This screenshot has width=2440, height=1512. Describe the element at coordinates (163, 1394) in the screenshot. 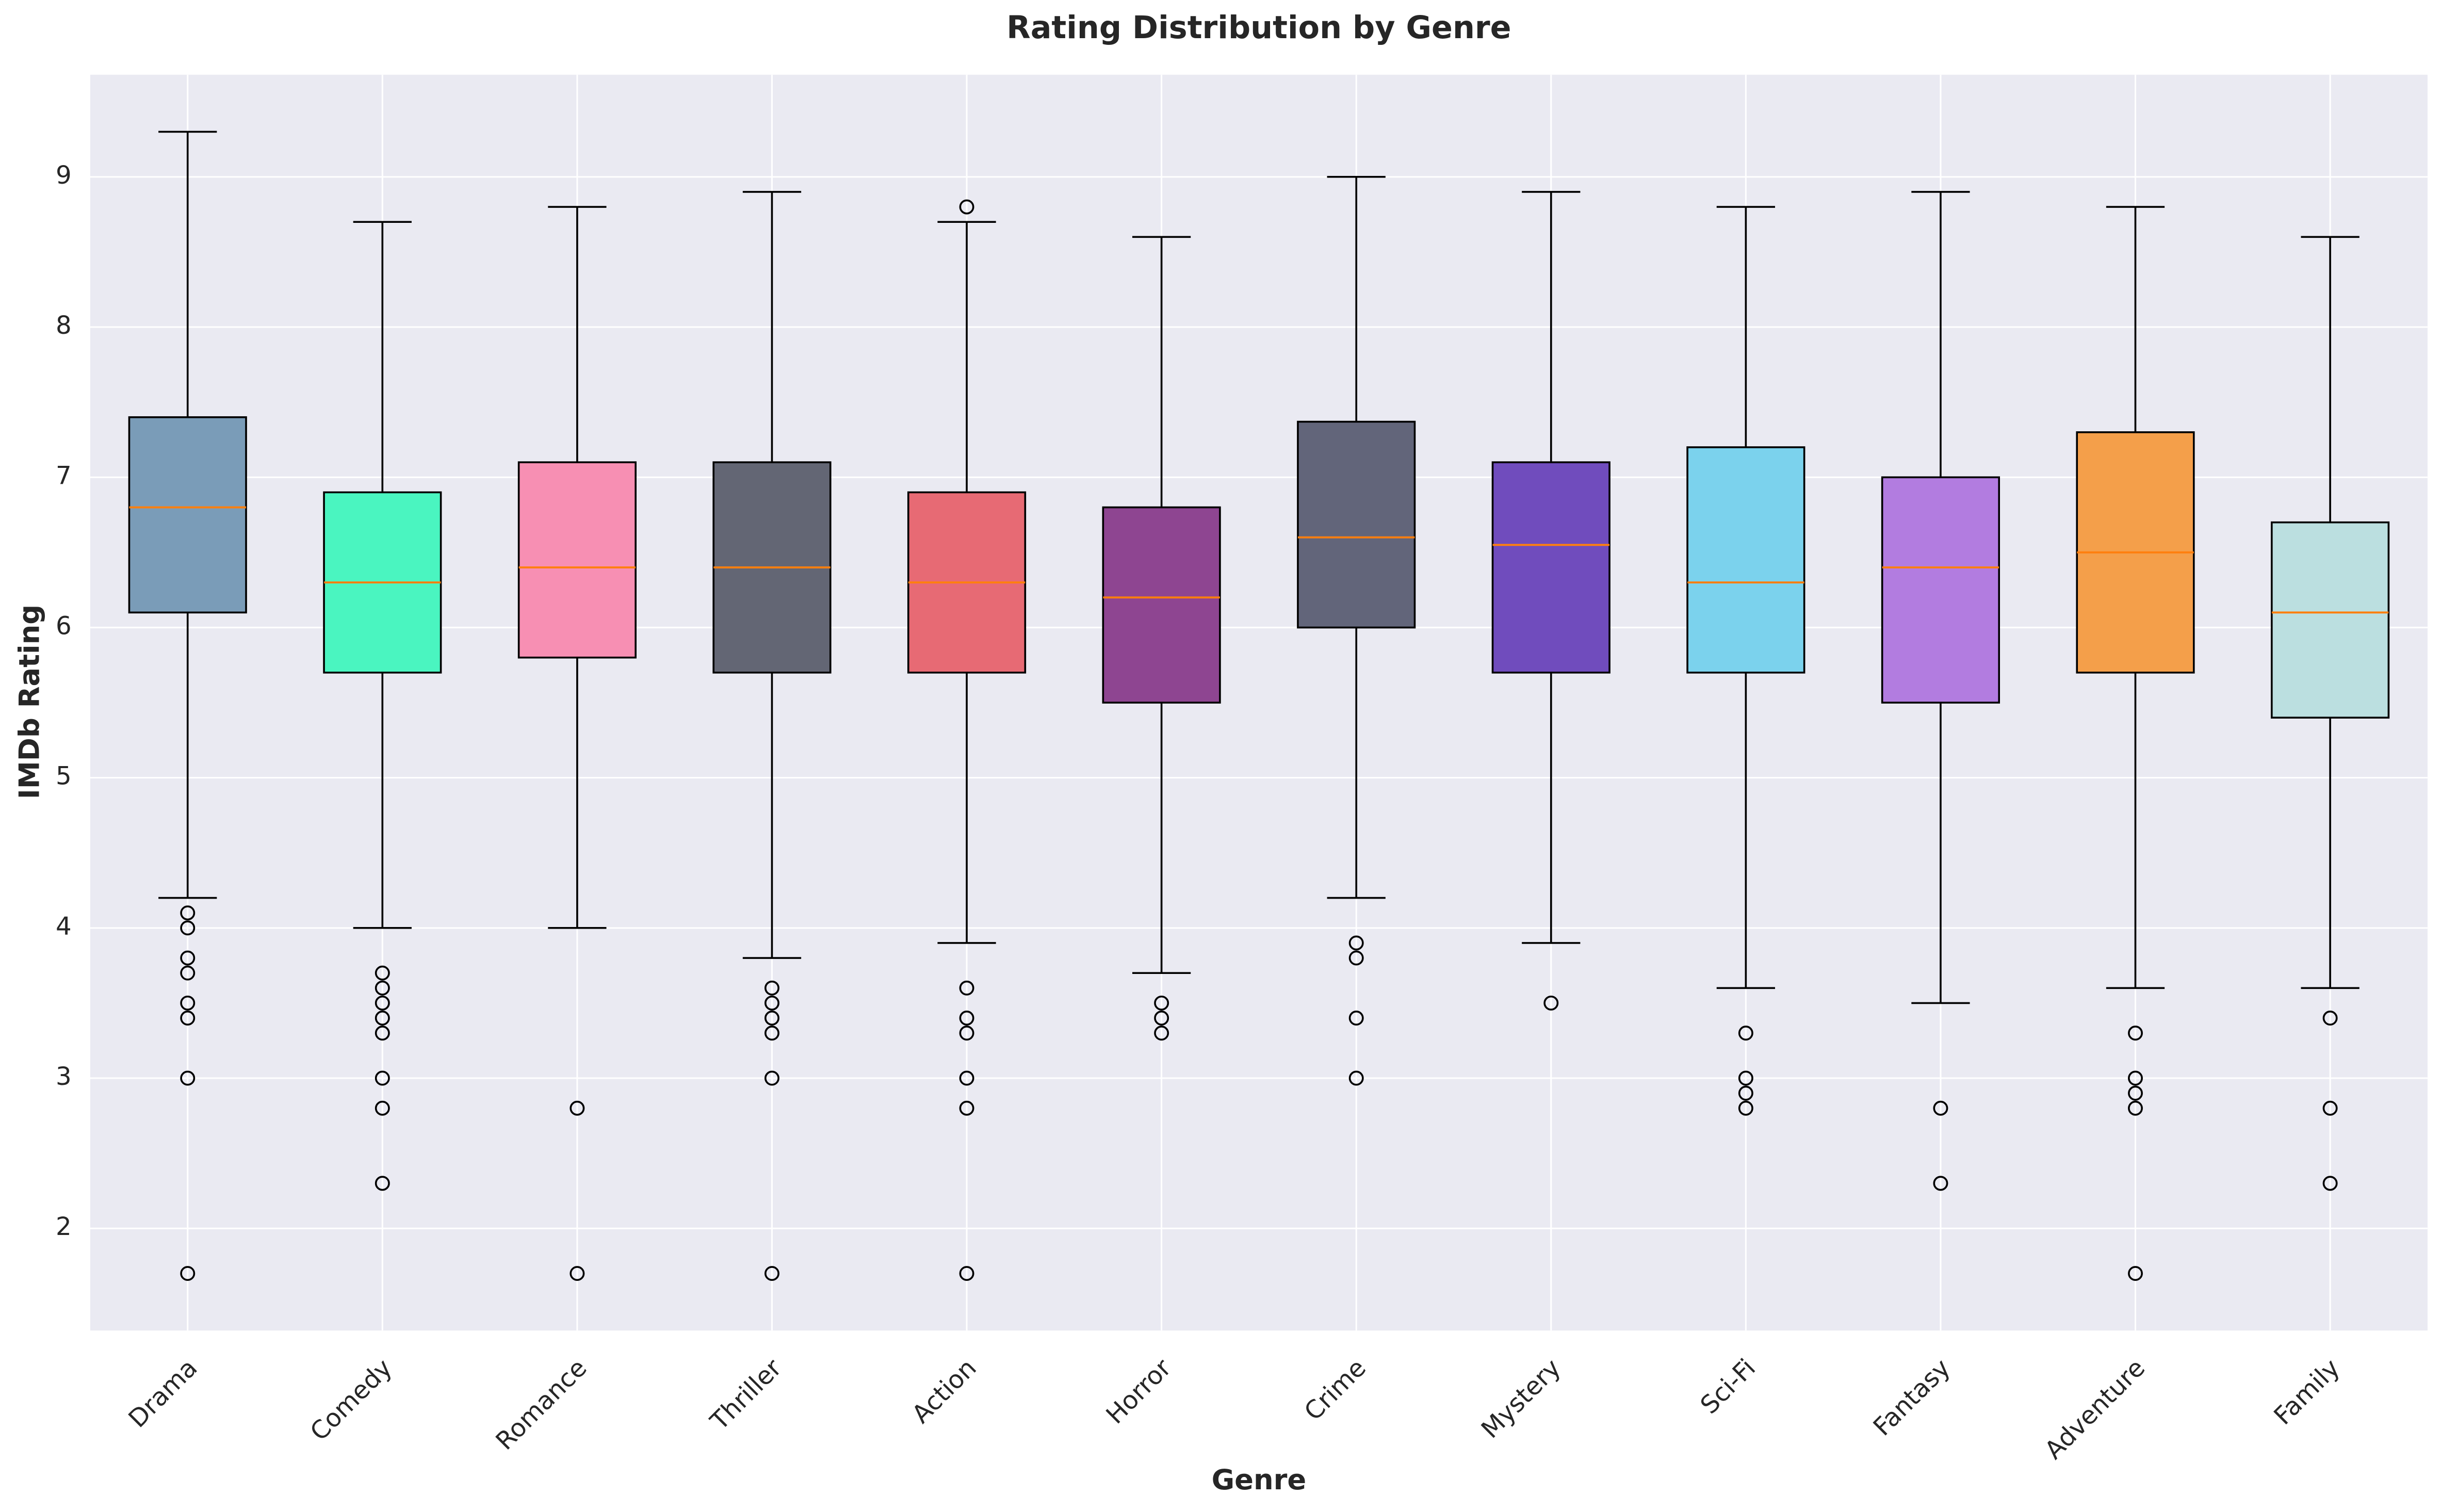

I see `x-tick-label: Drama` at that location.